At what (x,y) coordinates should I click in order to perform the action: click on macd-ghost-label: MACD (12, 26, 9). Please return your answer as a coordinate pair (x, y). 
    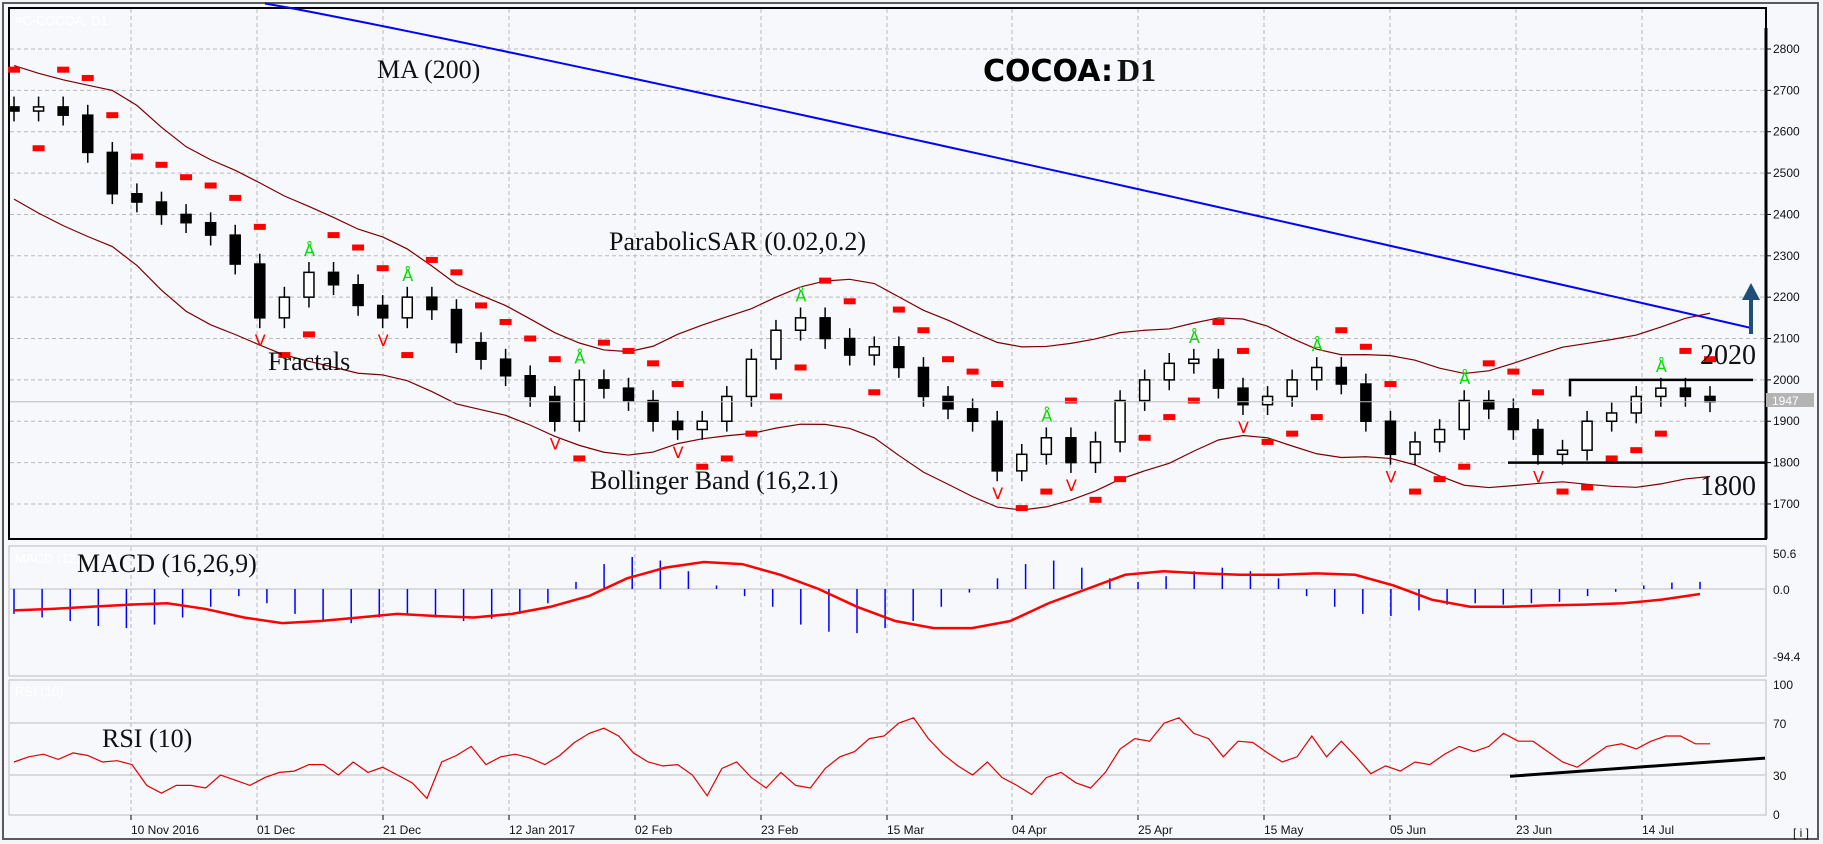
    Looking at the image, I should click on (65, 558).